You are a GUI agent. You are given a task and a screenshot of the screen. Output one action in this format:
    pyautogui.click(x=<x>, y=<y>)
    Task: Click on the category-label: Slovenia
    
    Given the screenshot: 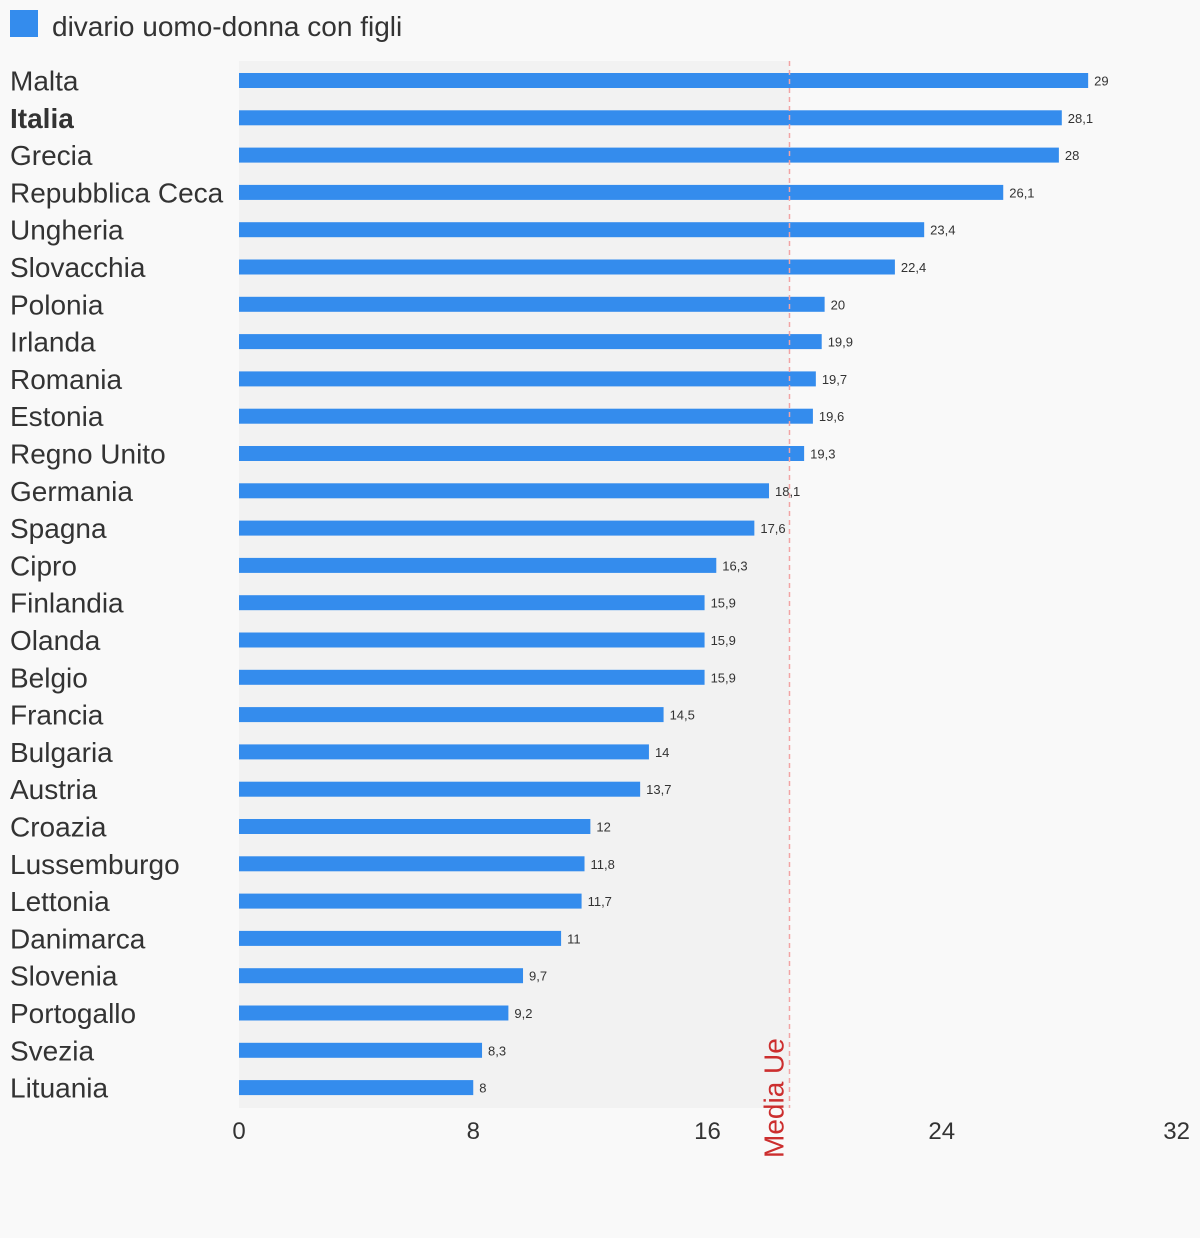 What is the action you would take?
    pyautogui.click(x=64, y=976)
    